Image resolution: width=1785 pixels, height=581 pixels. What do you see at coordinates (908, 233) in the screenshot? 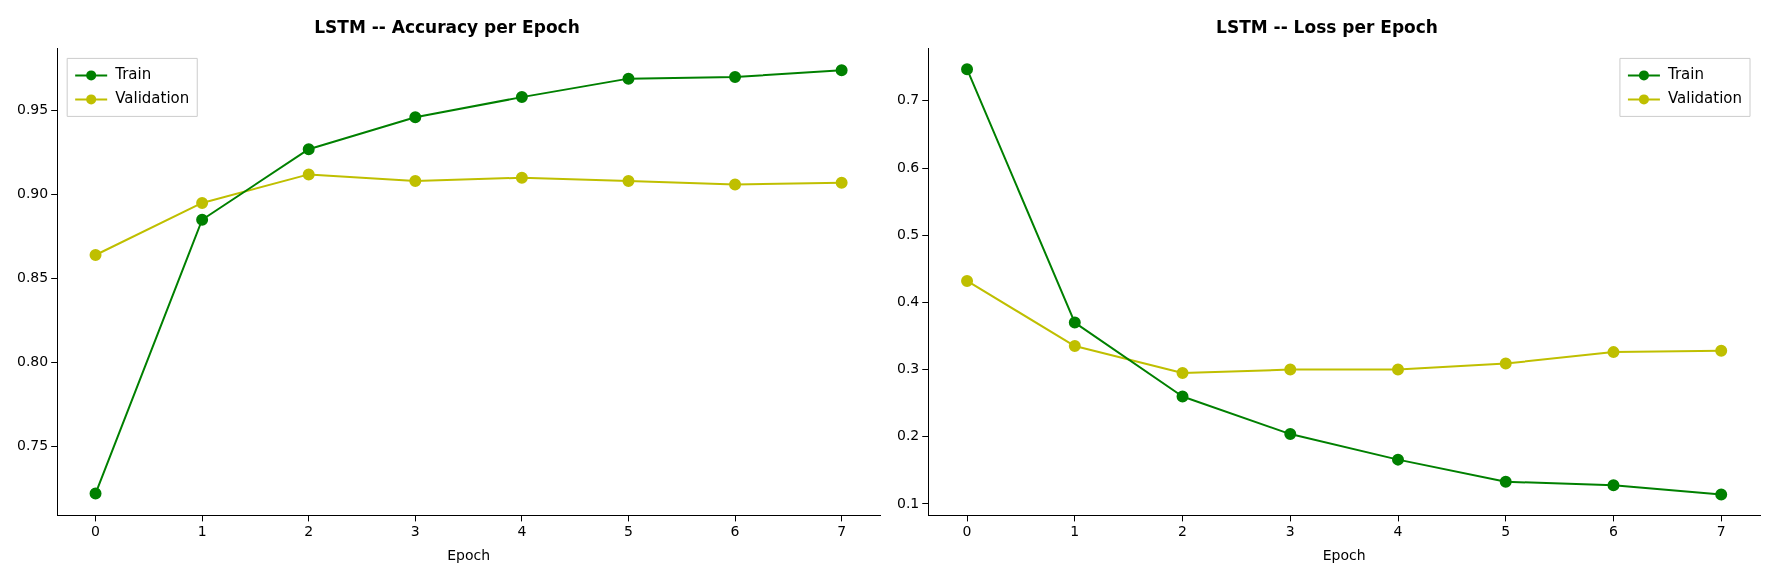
I see `y-tick-label: 0.5` at bounding box center [908, 233].